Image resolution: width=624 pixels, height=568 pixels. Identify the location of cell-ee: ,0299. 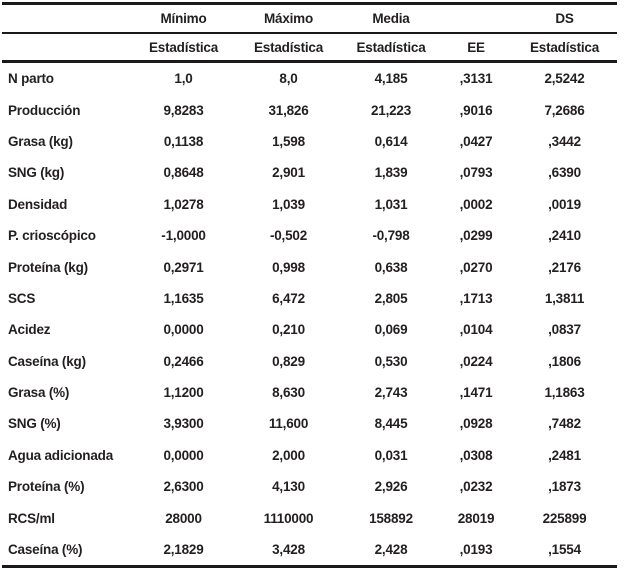
(476, 236).